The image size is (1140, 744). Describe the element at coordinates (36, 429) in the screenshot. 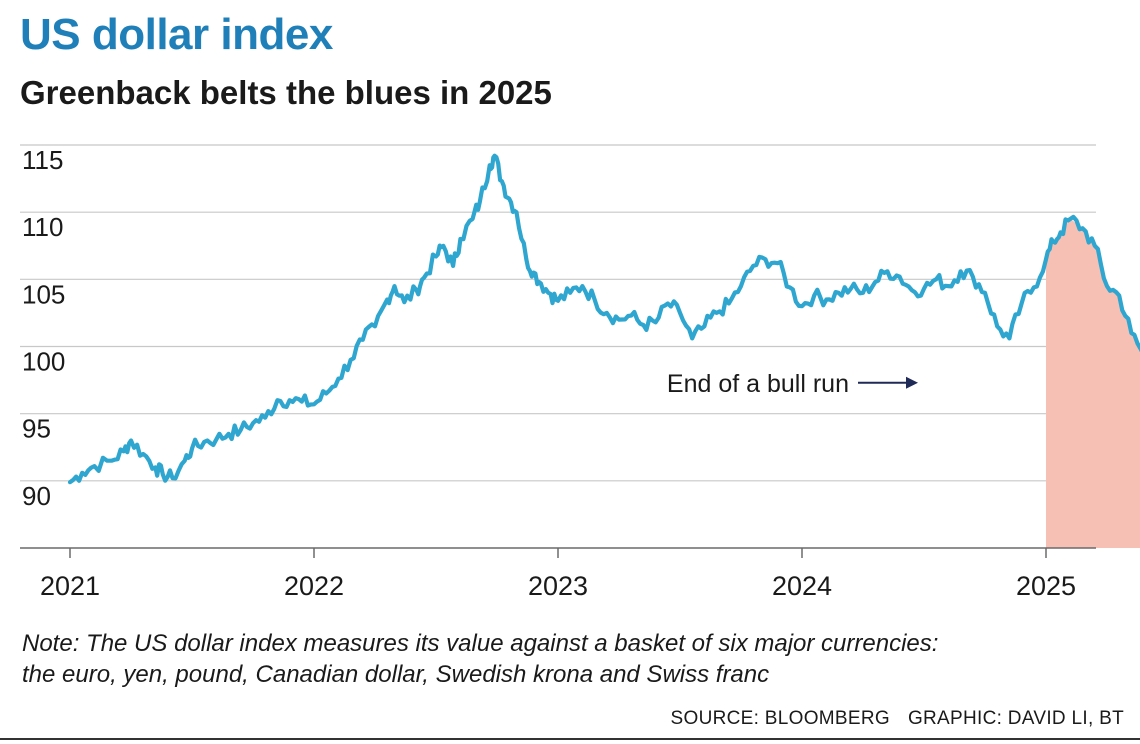

I see `y-tick-label: 95` at that location.